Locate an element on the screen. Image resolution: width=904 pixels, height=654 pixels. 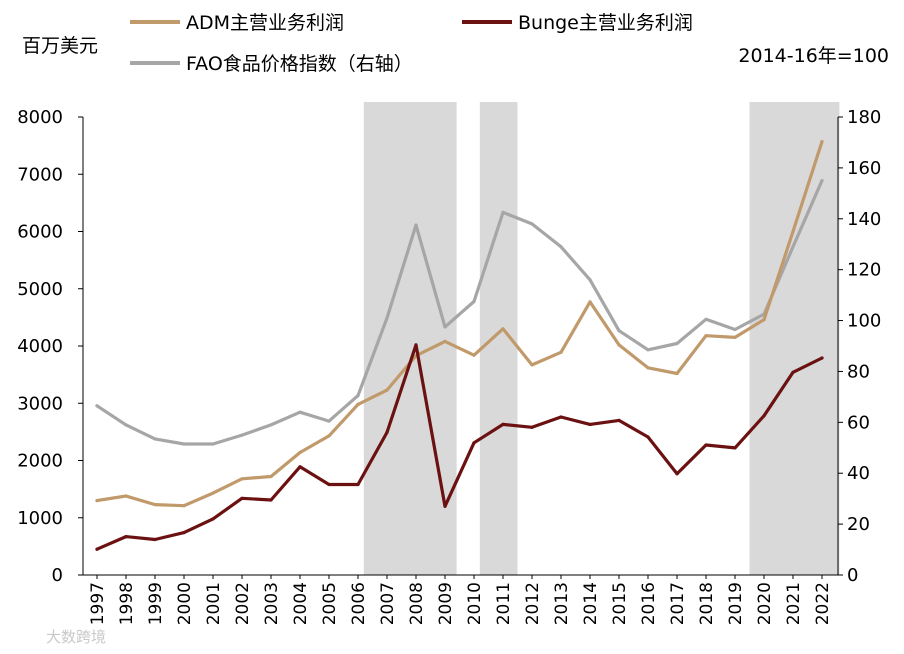
y-left-tick-label: 0 is located at coordinates (57, 575).